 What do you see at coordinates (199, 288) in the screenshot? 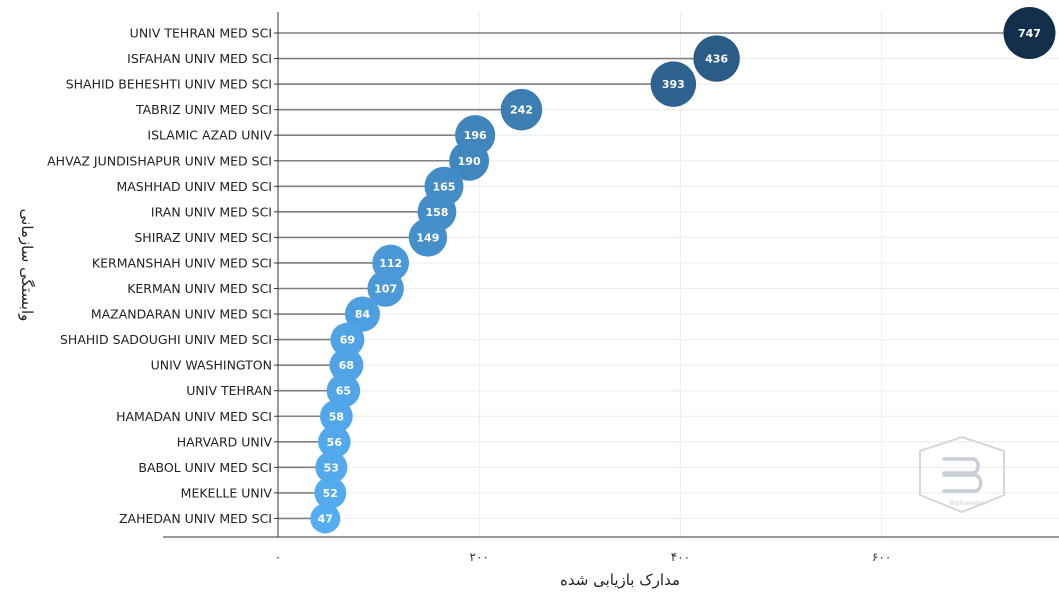
I see `y-category-label: KERMAN UNIV MED SCI` at bounding box center [199, 288].